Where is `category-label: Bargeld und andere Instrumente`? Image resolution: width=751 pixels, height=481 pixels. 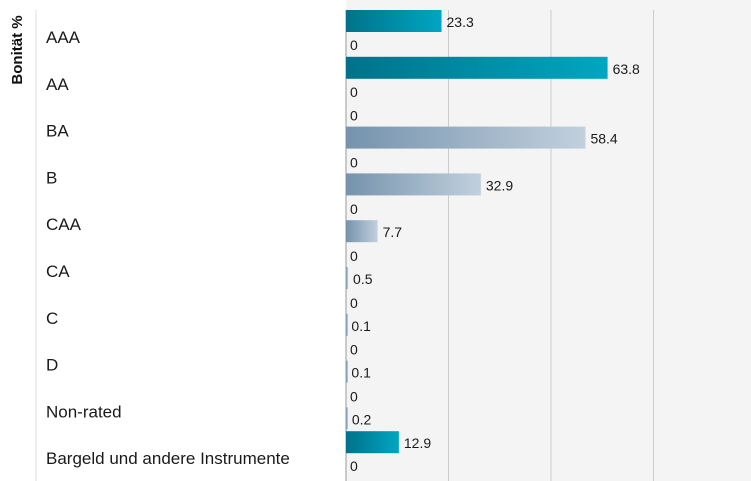 category-label: Bargeld und andere Instrumente is located at coordinates (168, 458).